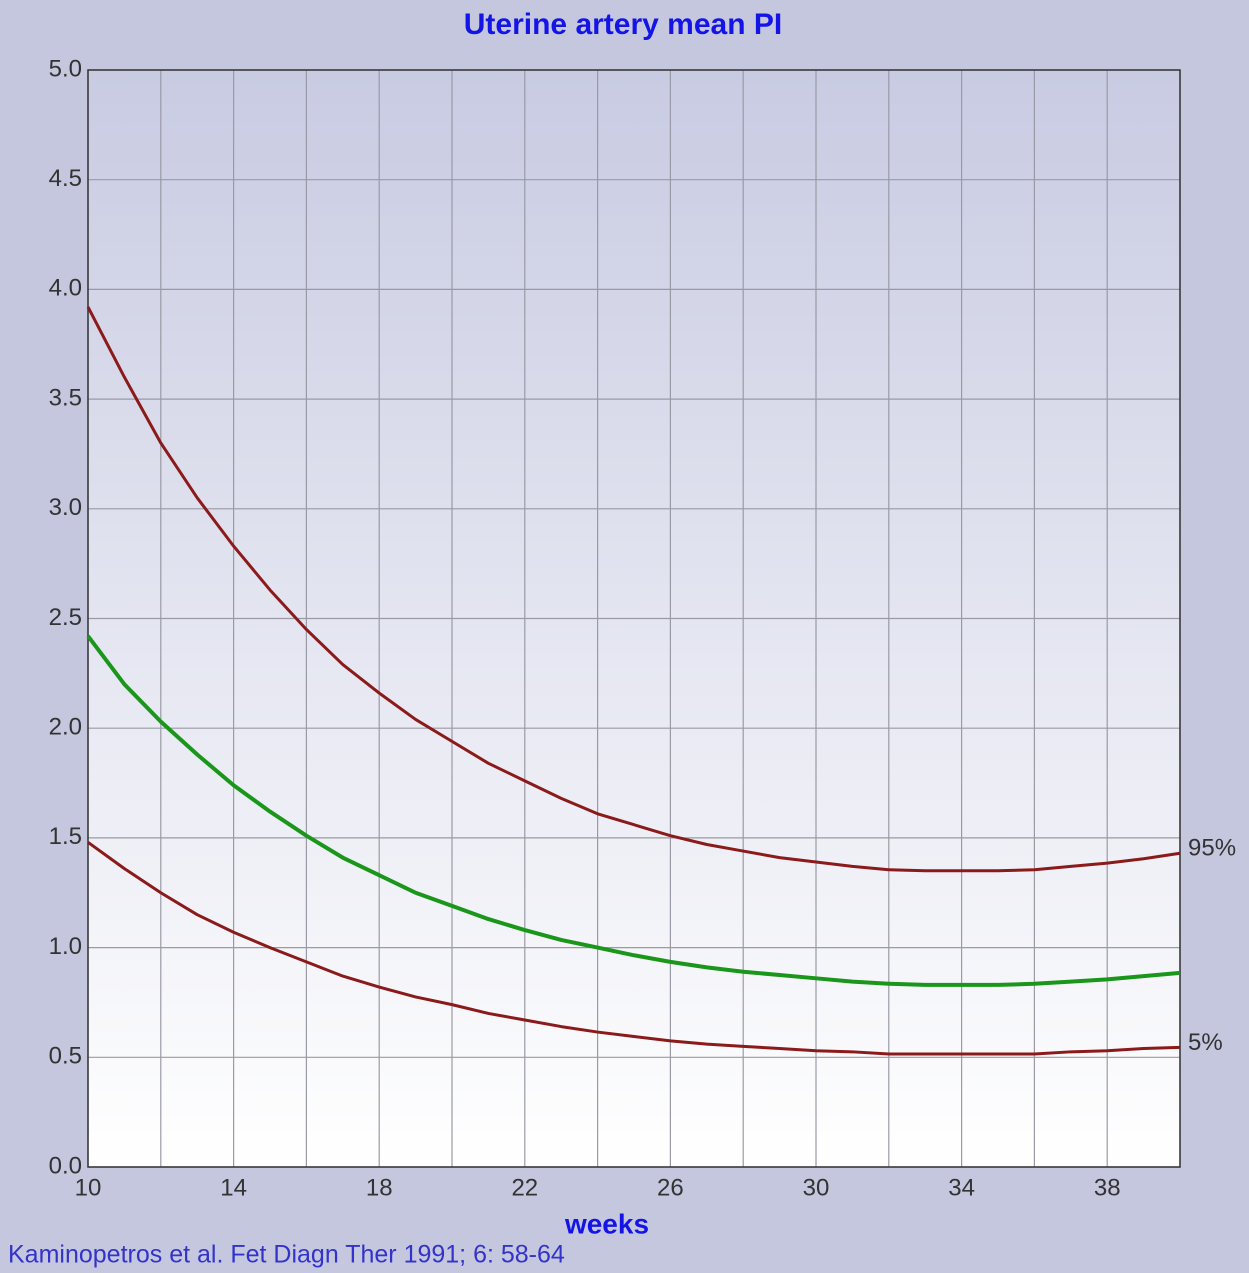 The image size is (1249, 1273). I want to click on y-tick-label: 3.0, so click(65, 507).